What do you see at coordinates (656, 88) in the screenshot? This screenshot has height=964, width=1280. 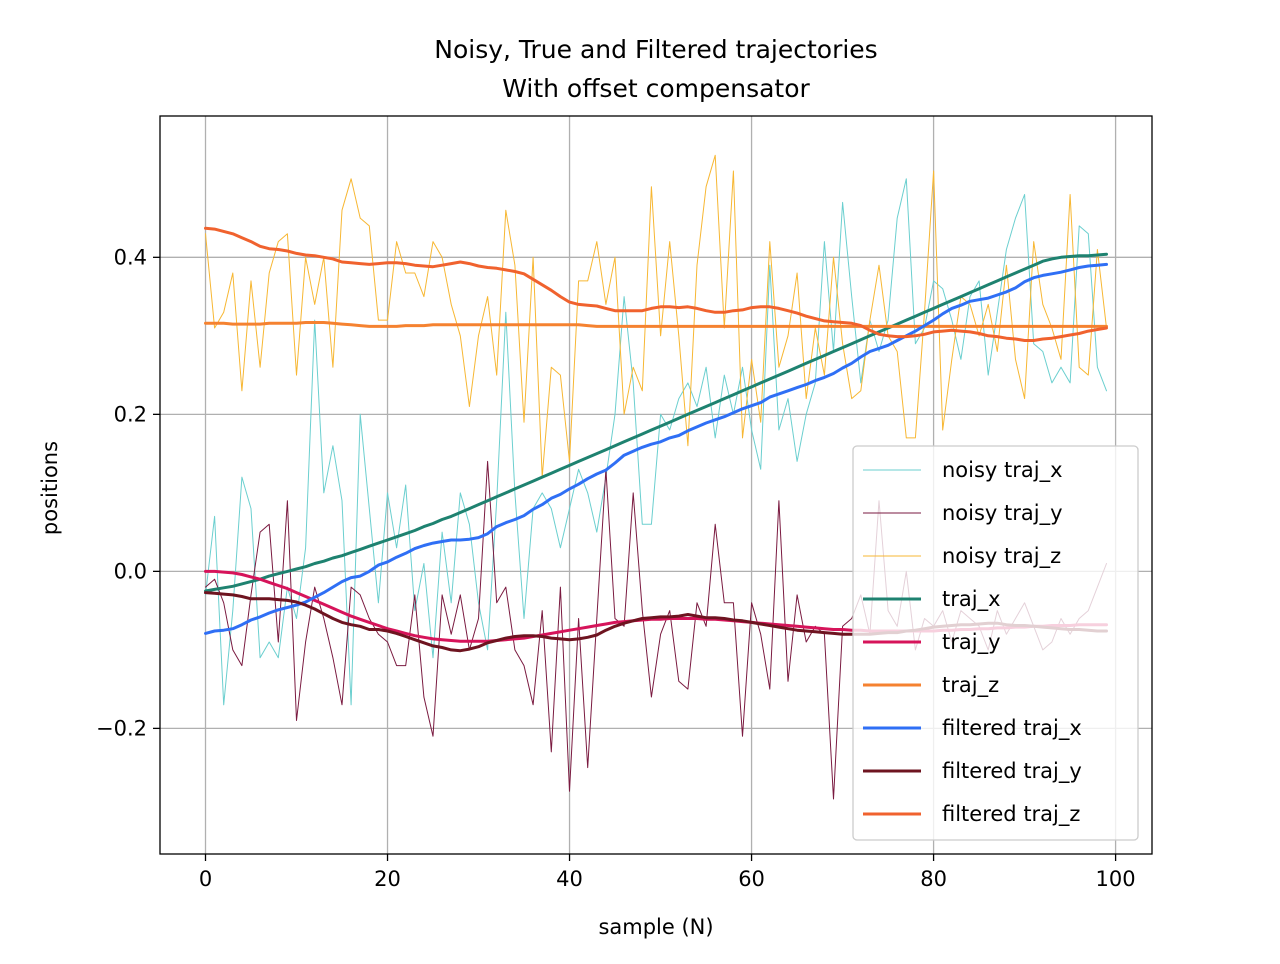 I see `chart-subtitle: With offset compensator` at bounding box center [656, 88].